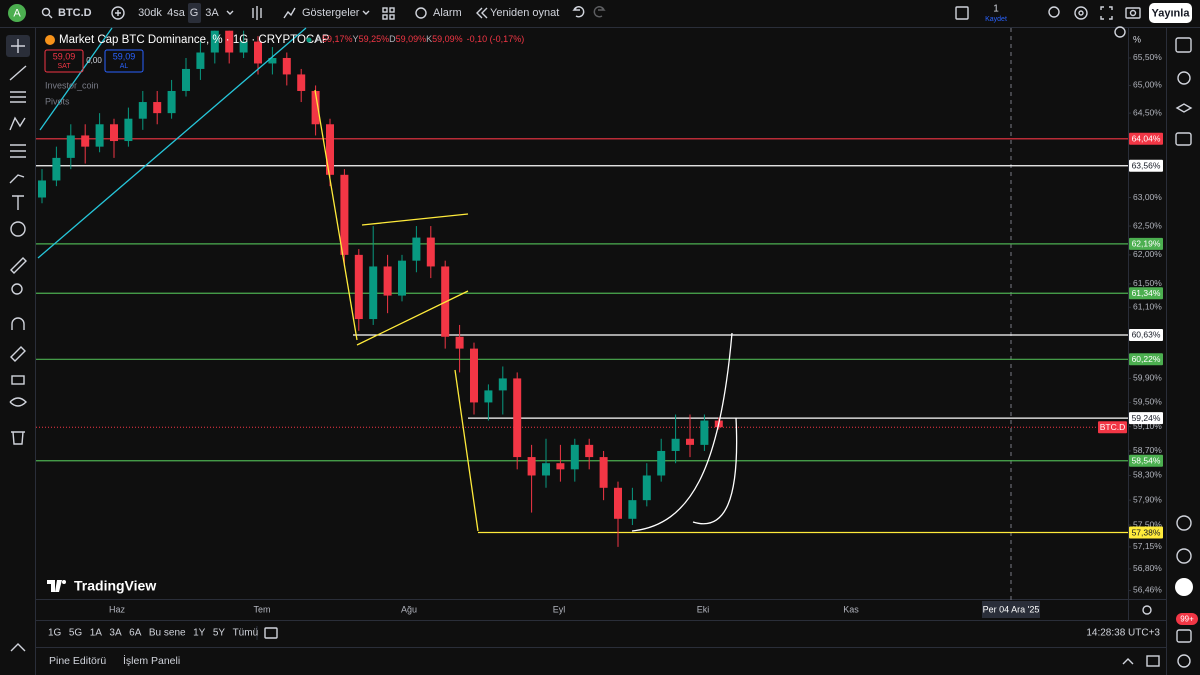 The height and width of the screenshot is (675, 1200). I want to click on maximize-panel, so click(1153, 661).